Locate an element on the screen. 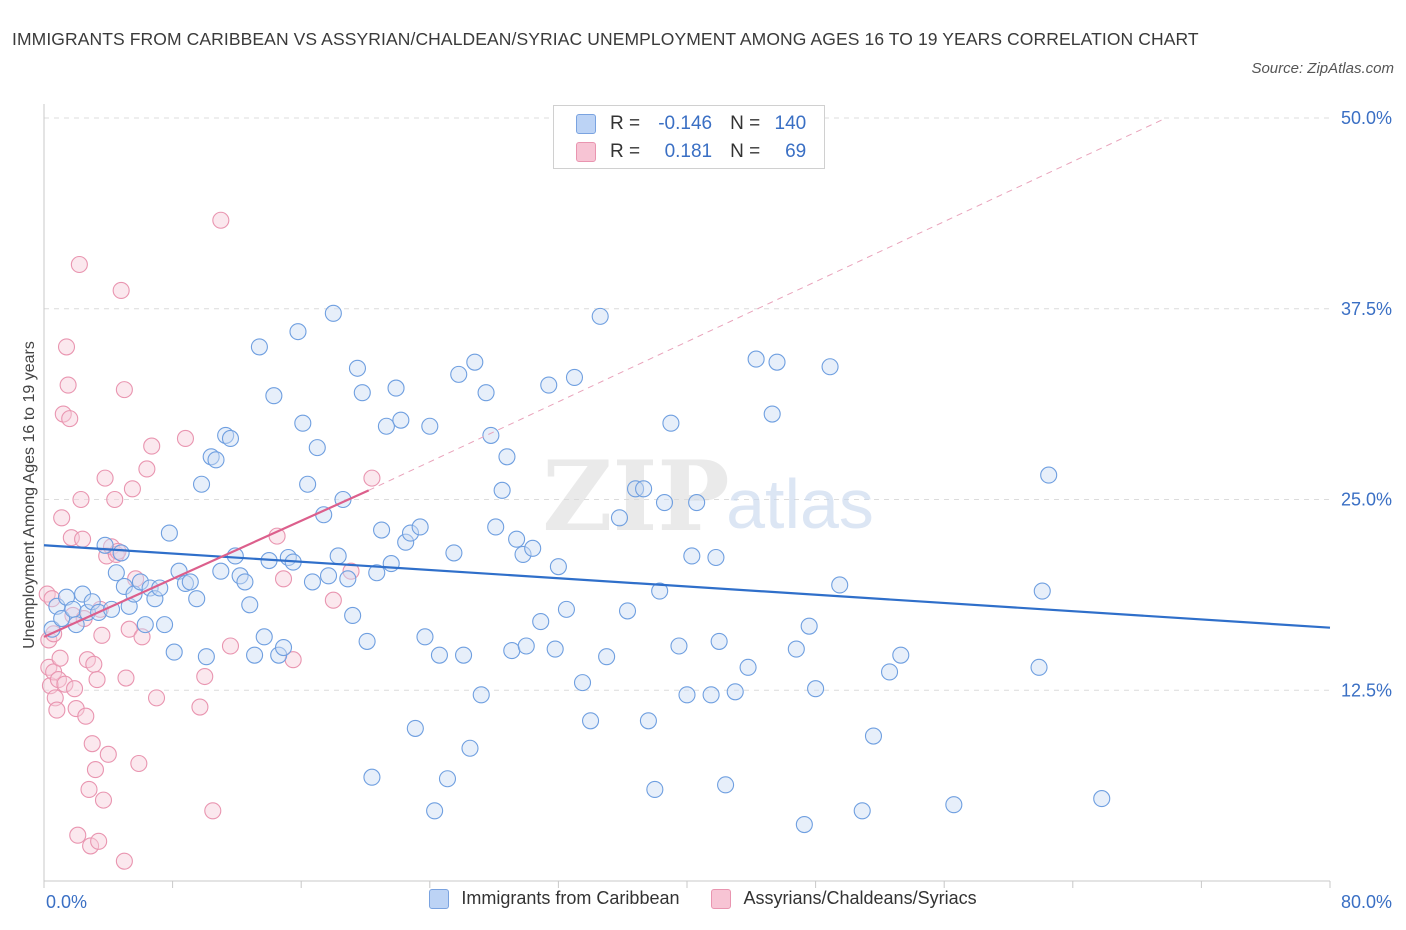 This screenshot has height=930, width=1406. legend-swatch-assyrians is located at coordinates (721, 898).